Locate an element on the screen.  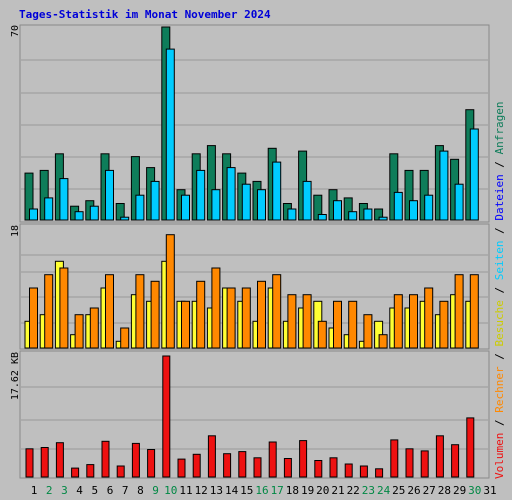
x-tick-day-4: 4 is located at coordinates (79, 490).